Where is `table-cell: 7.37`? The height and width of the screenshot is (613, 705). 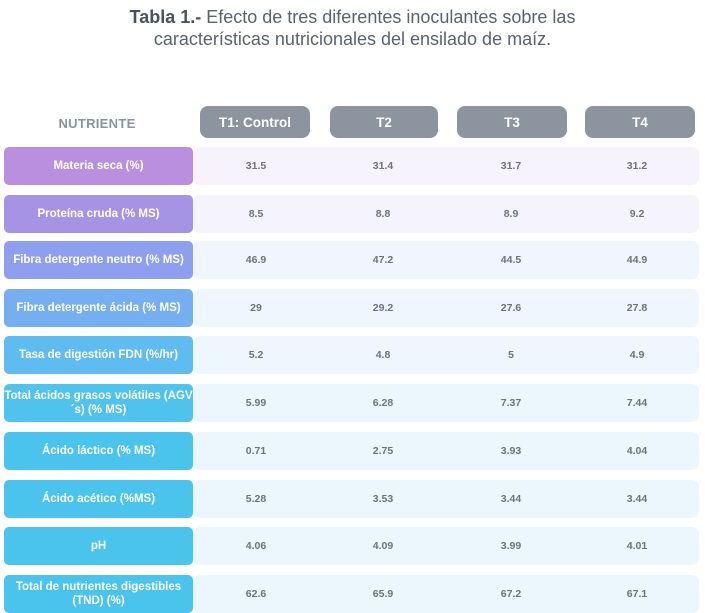
table-cell: 7.37 is located at coordinates (511, 403).